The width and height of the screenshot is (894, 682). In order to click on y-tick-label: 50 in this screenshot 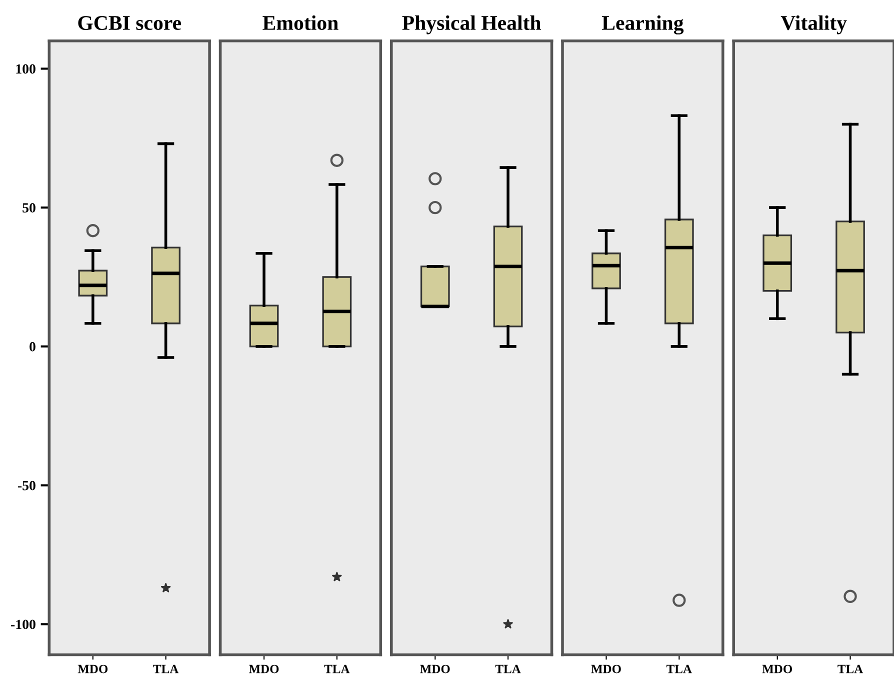, I will do `click(29, 208)`.